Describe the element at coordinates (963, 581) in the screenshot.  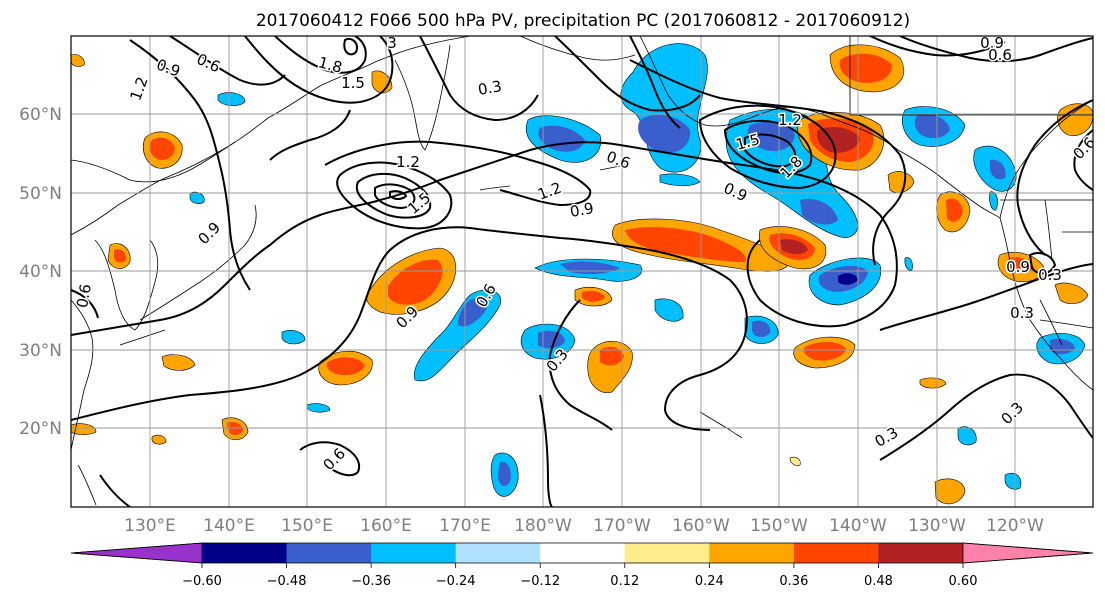
I see `colorbar-tick-label: 0.60` at that location.